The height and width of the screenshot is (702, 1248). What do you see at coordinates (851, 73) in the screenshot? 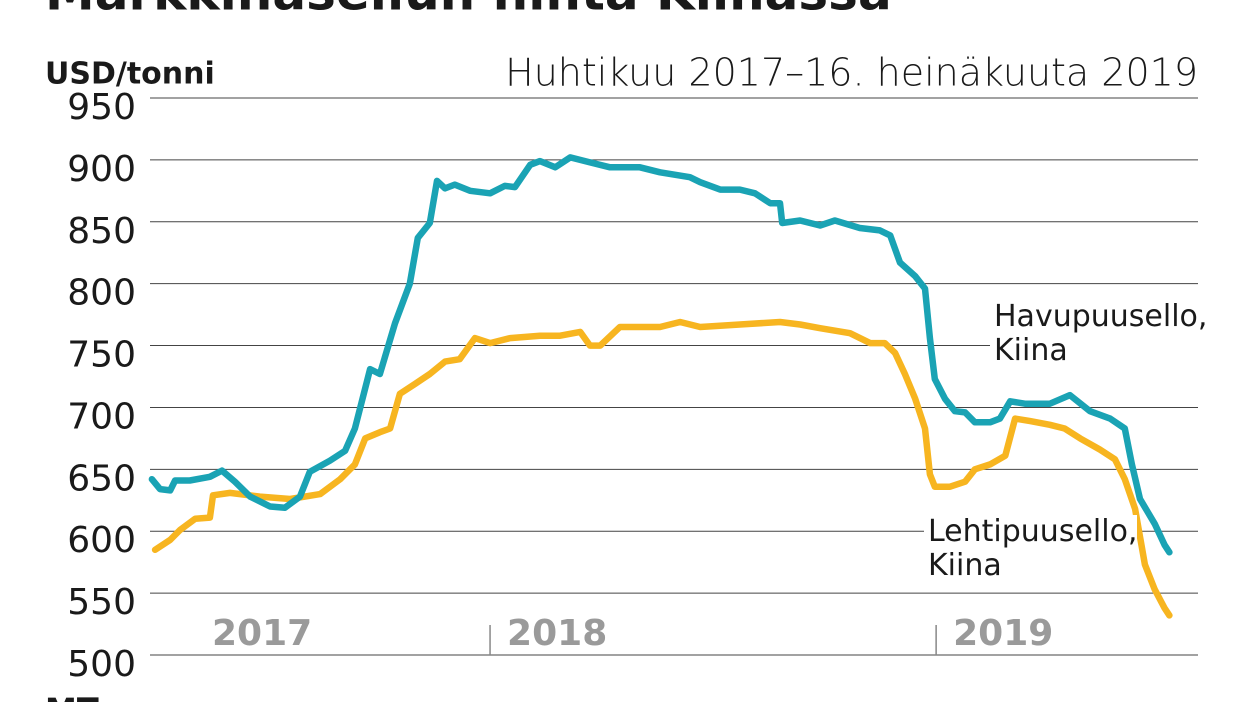
I see `chart-subtitle: Huhtikuu 2017–16. heinäkuuta 2019` at bounding box center [851, 73].